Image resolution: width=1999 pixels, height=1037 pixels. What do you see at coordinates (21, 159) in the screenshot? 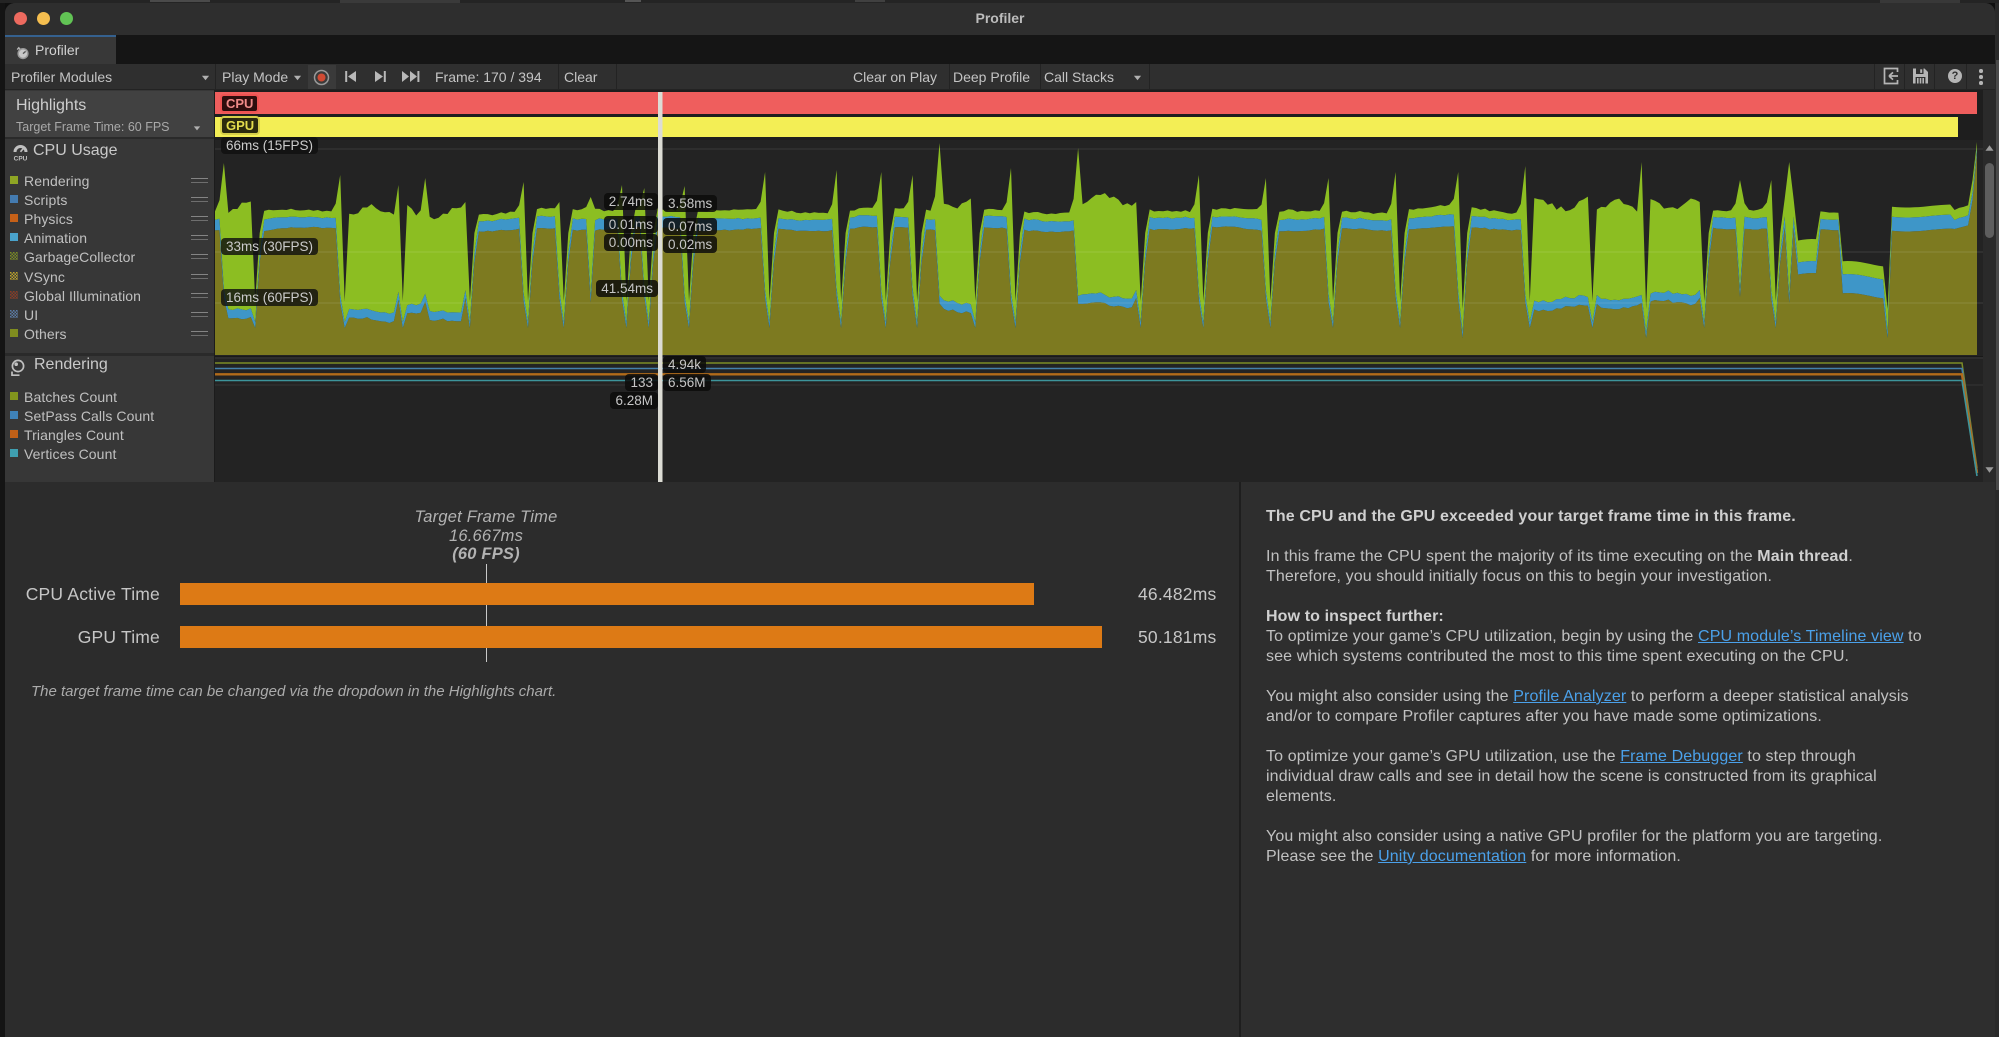
I see `svg-text: CPU` at bounding box center [21, 159].